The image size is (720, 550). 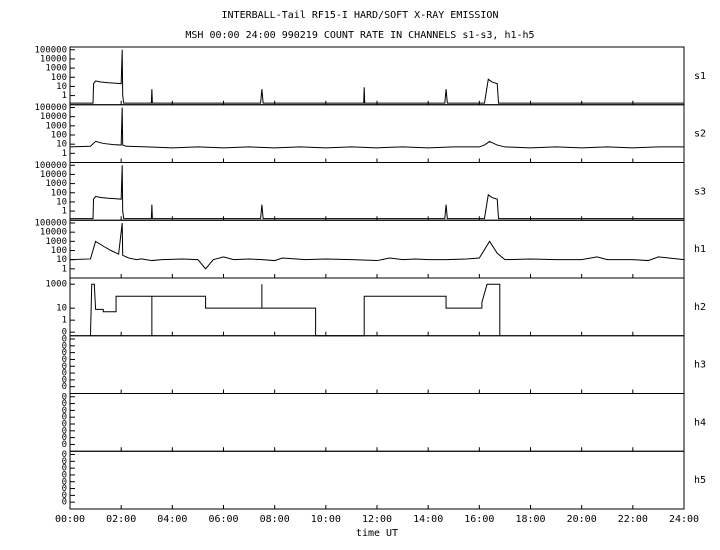 What do you see at coordinates (700, 191) in the screenshot?
I see `panel-label: s3` at bounding box center [700, 191].